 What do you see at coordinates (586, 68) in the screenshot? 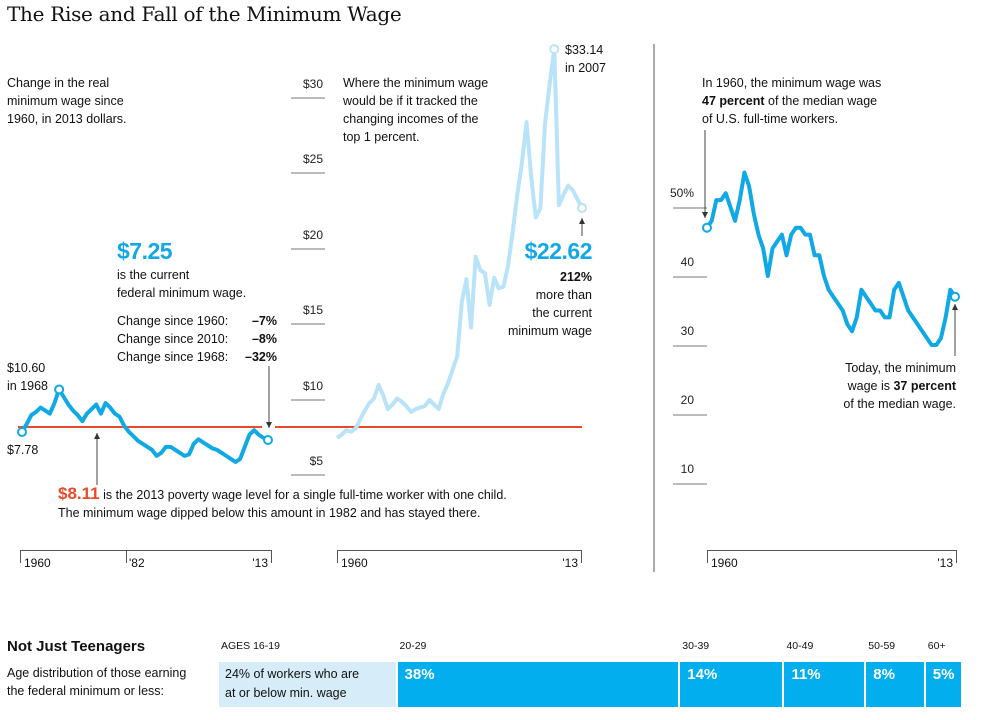
I see `top1-peak-year: in 2007` at bounding box center [586, 68].